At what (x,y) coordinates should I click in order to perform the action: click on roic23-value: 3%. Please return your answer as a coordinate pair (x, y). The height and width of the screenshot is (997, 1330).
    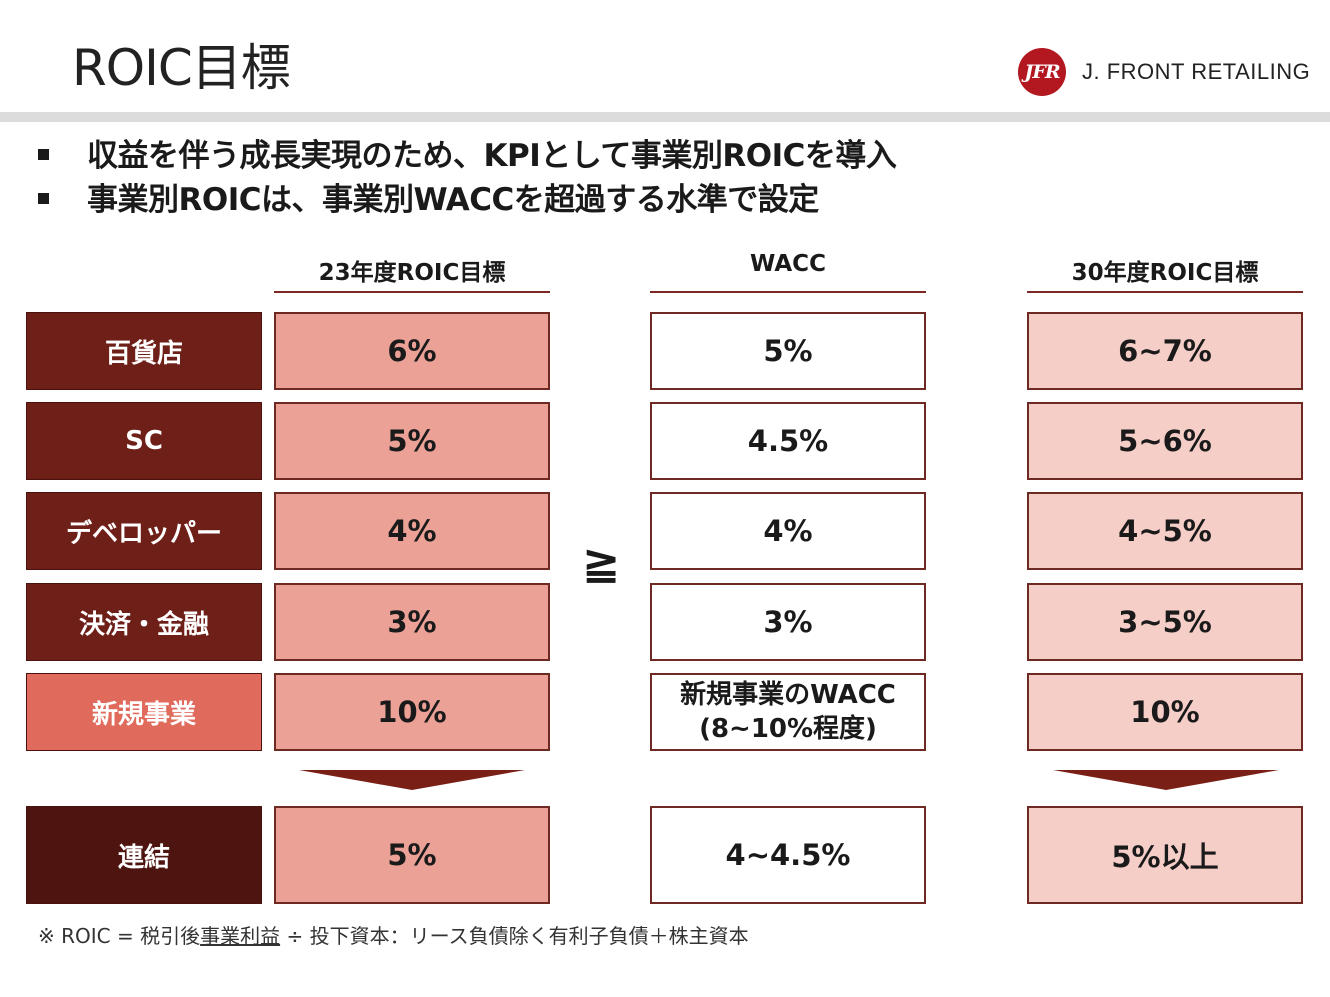
    Looking at the image, I should click on (412, 622).